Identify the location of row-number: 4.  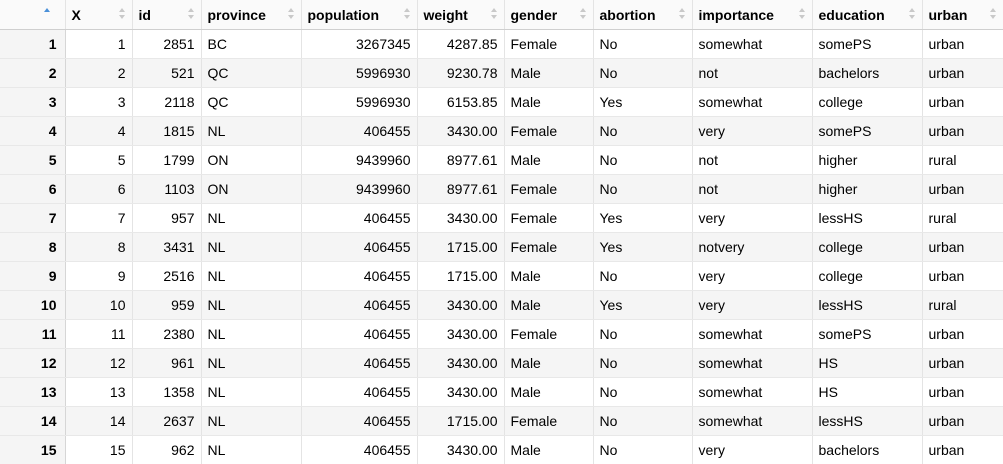
(33, 131).